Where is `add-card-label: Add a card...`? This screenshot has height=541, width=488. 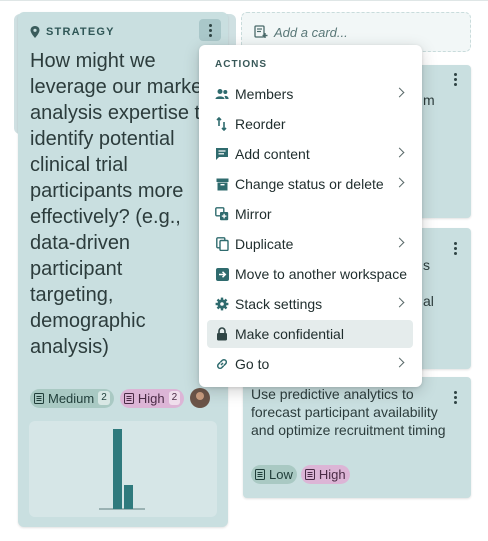 add-card-label: Add a card... is located at coordinates (311, 32).